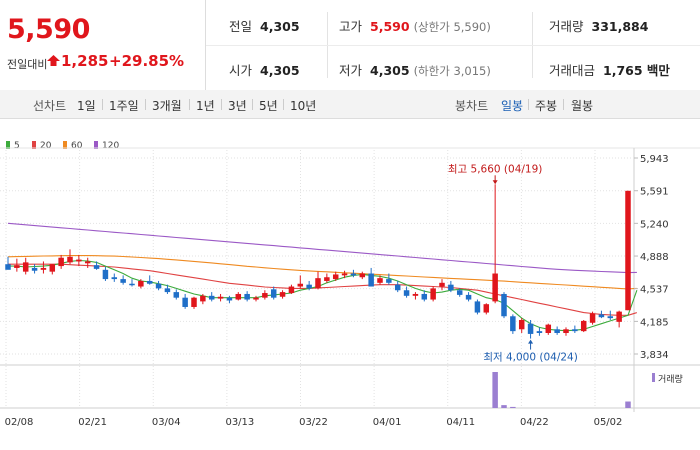 The width and height of the screenshot is (700, 450). I want to click on low-arrow-head, so click(531, 341).